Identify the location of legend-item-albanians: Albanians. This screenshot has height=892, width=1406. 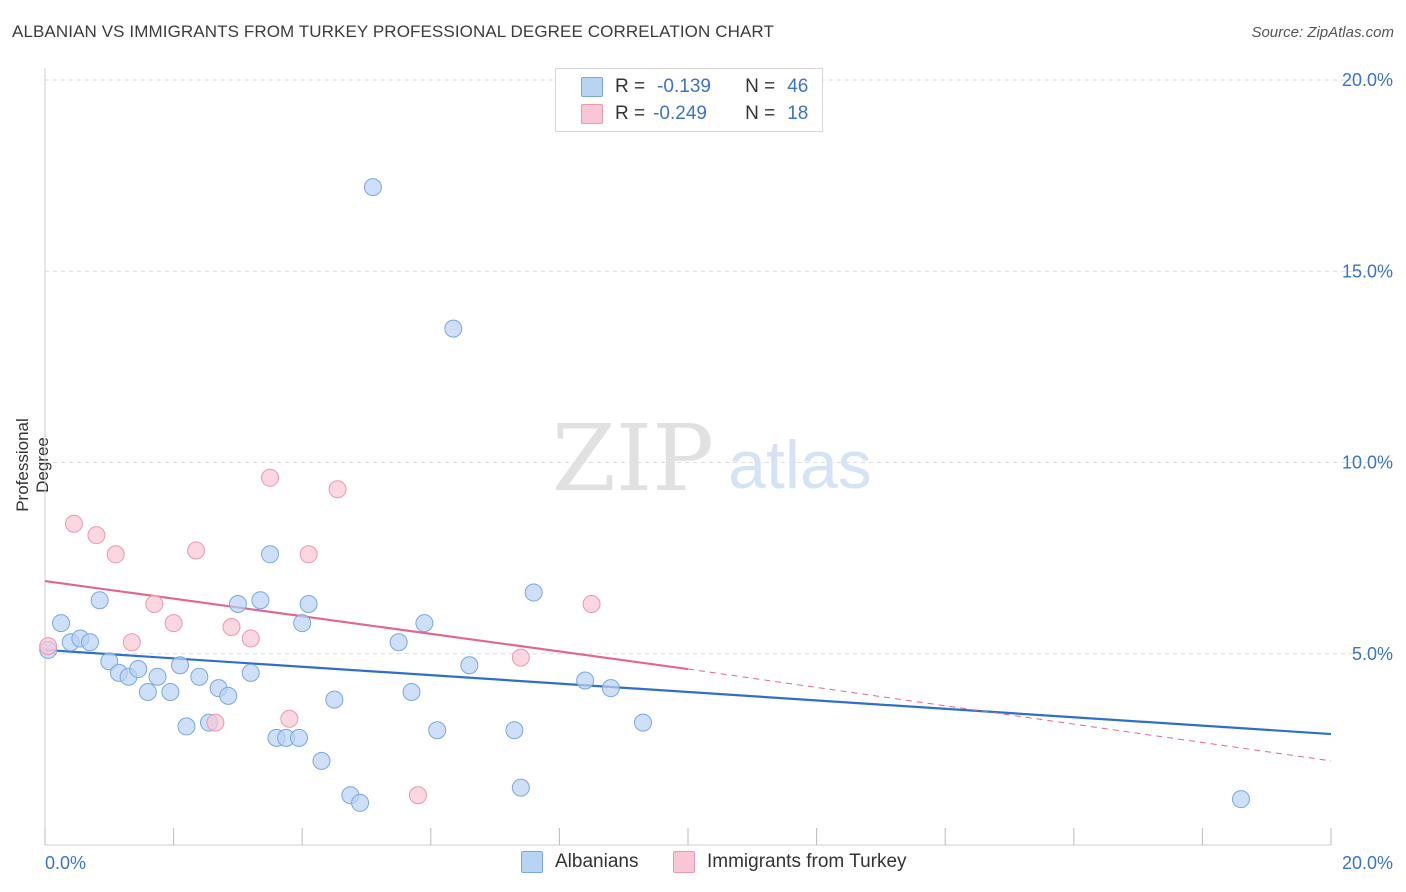
(579, 862).